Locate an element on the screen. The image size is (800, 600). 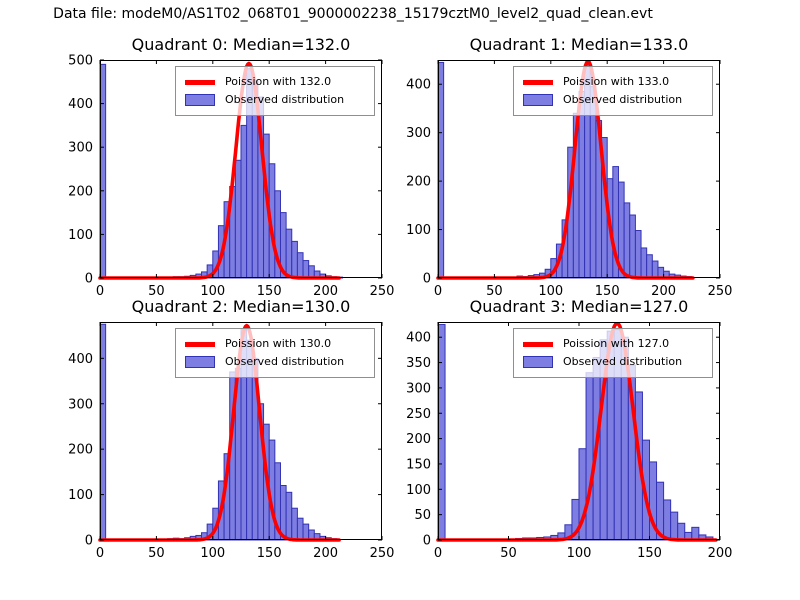
y-tick-label: 350 is located at coordinates (418, 363).